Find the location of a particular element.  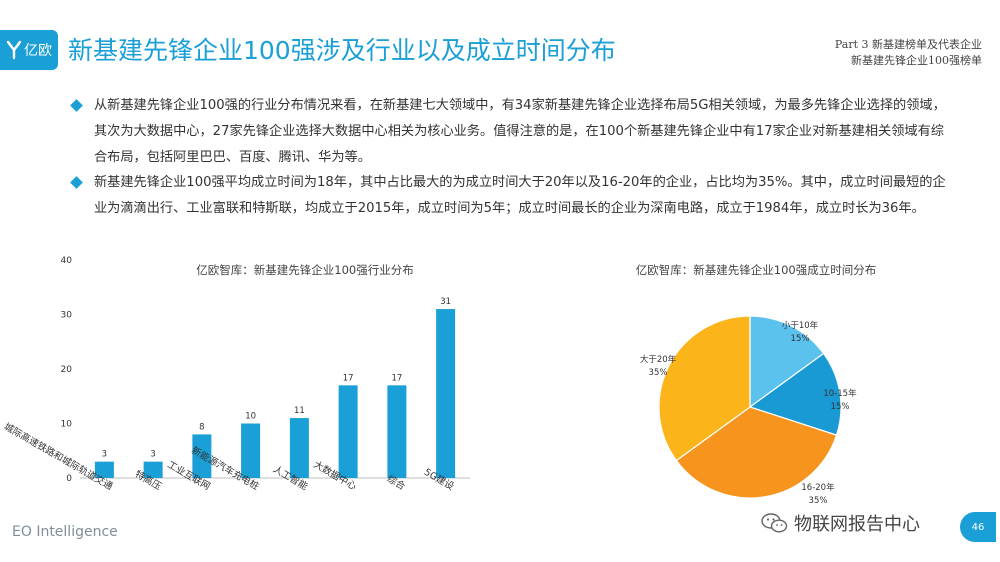

page-number: 46 is located at coordinates (978, 527).